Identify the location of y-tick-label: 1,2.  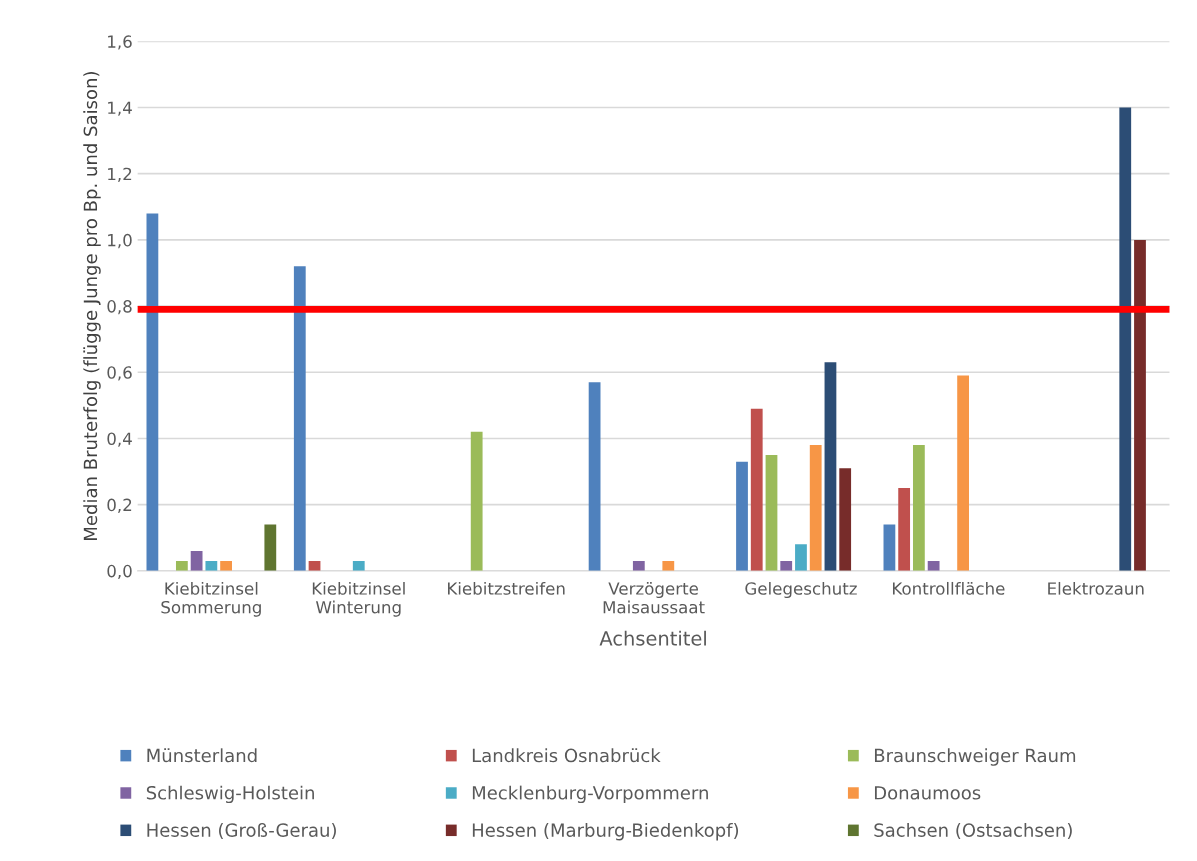
(120, 174).